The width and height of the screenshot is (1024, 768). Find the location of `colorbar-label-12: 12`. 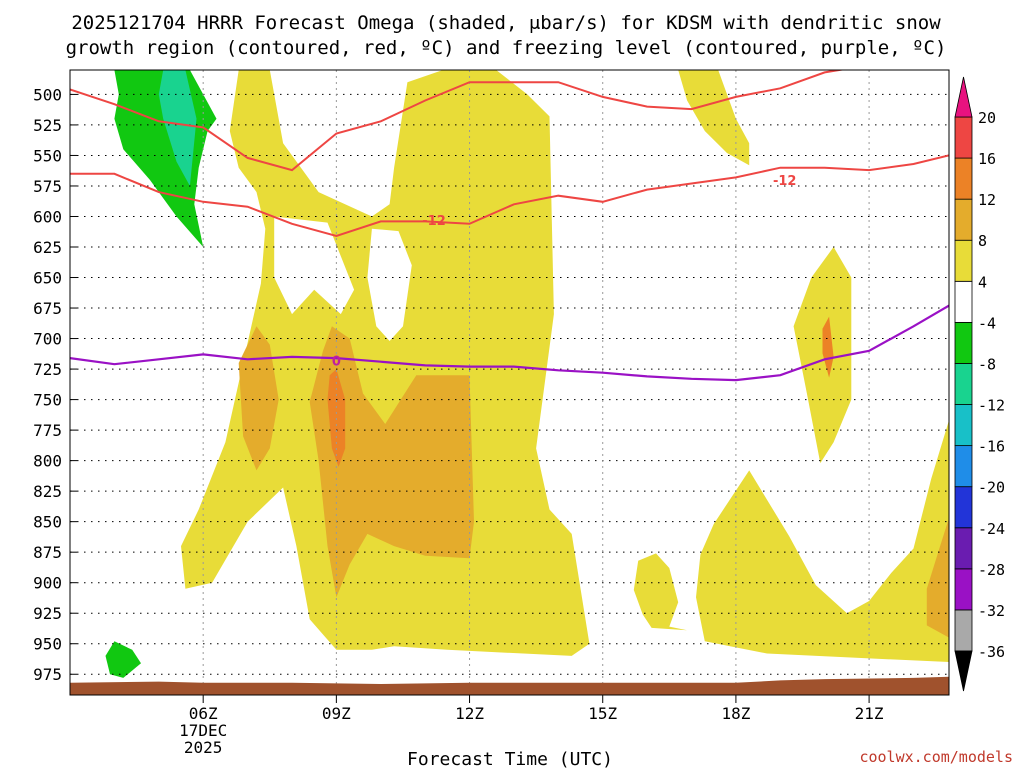

colorbar-label-12: 12 is located at coordinates (987, 200).